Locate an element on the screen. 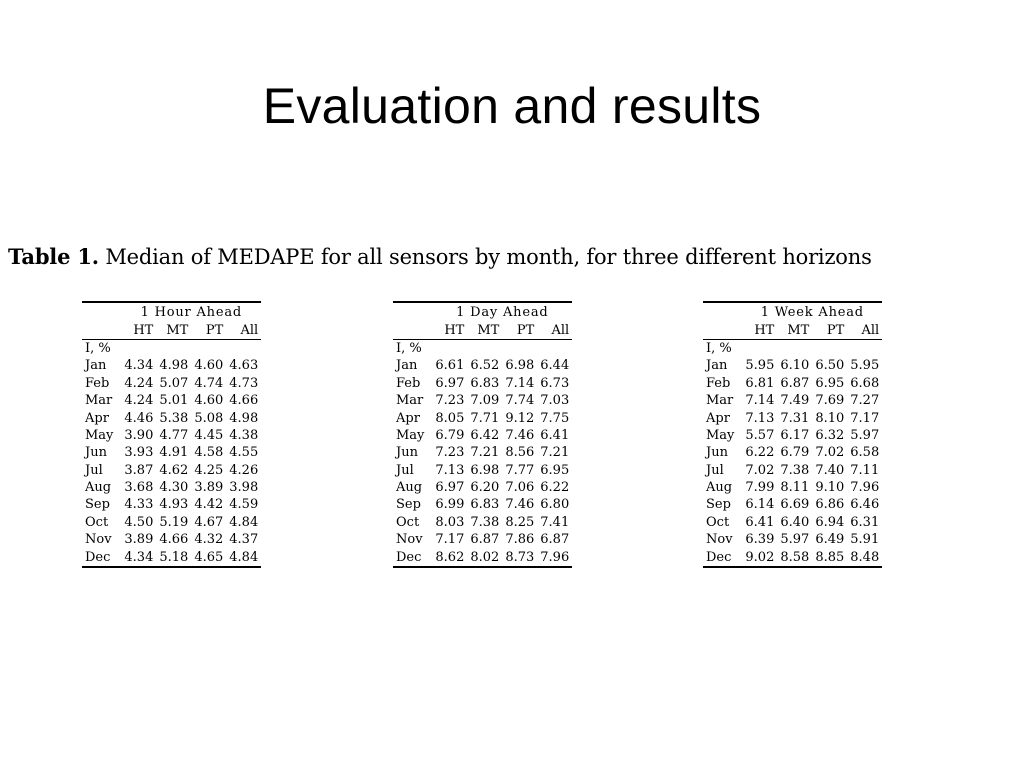 The width and height of the screenshot is (1024, 768). value-cell: 4.59 is located at coordinates (244, 505).